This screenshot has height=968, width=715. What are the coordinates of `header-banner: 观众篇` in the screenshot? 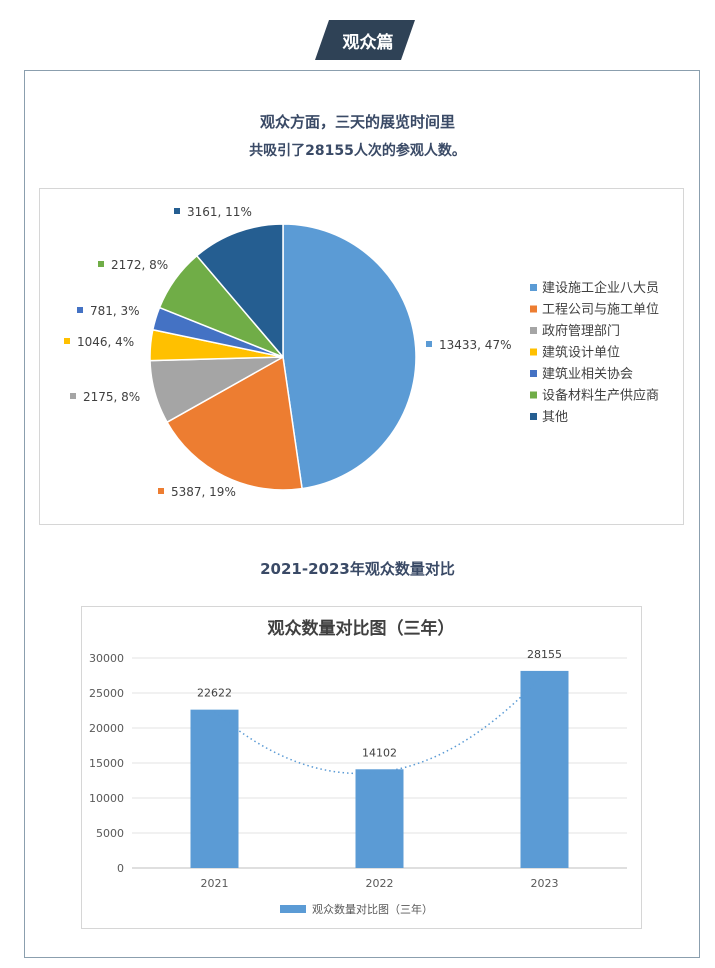 It's located at (365, 40).